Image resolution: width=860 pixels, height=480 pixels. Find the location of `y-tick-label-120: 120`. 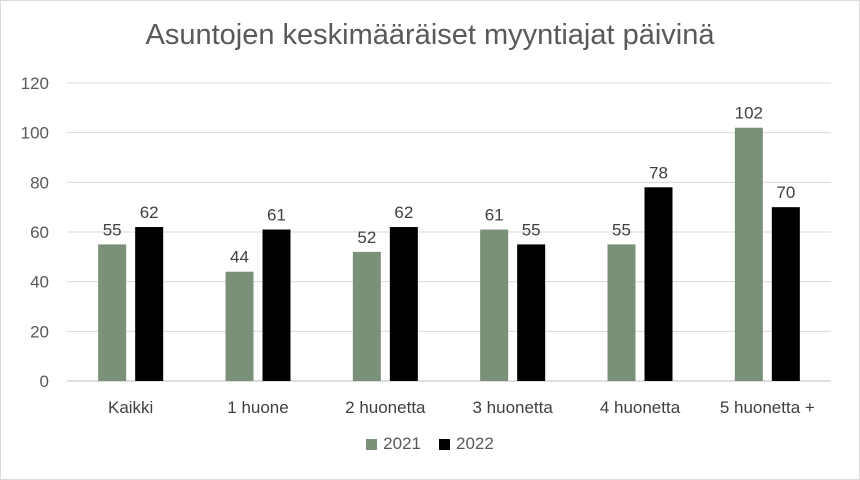

y-tick-label-120: 120 is located at coordinates (35, 83).